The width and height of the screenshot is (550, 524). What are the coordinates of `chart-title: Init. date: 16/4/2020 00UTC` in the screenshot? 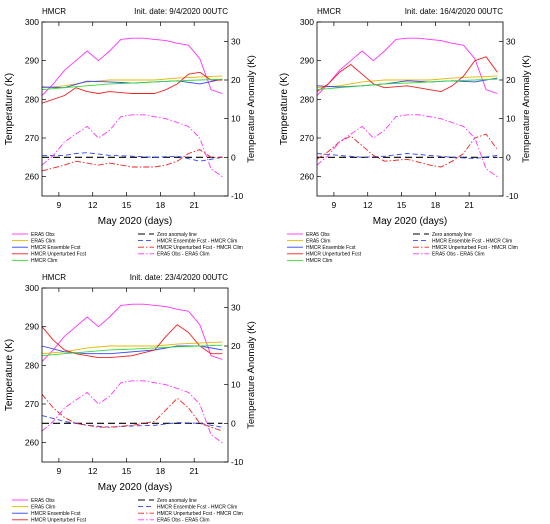 It's located at (454, 11).